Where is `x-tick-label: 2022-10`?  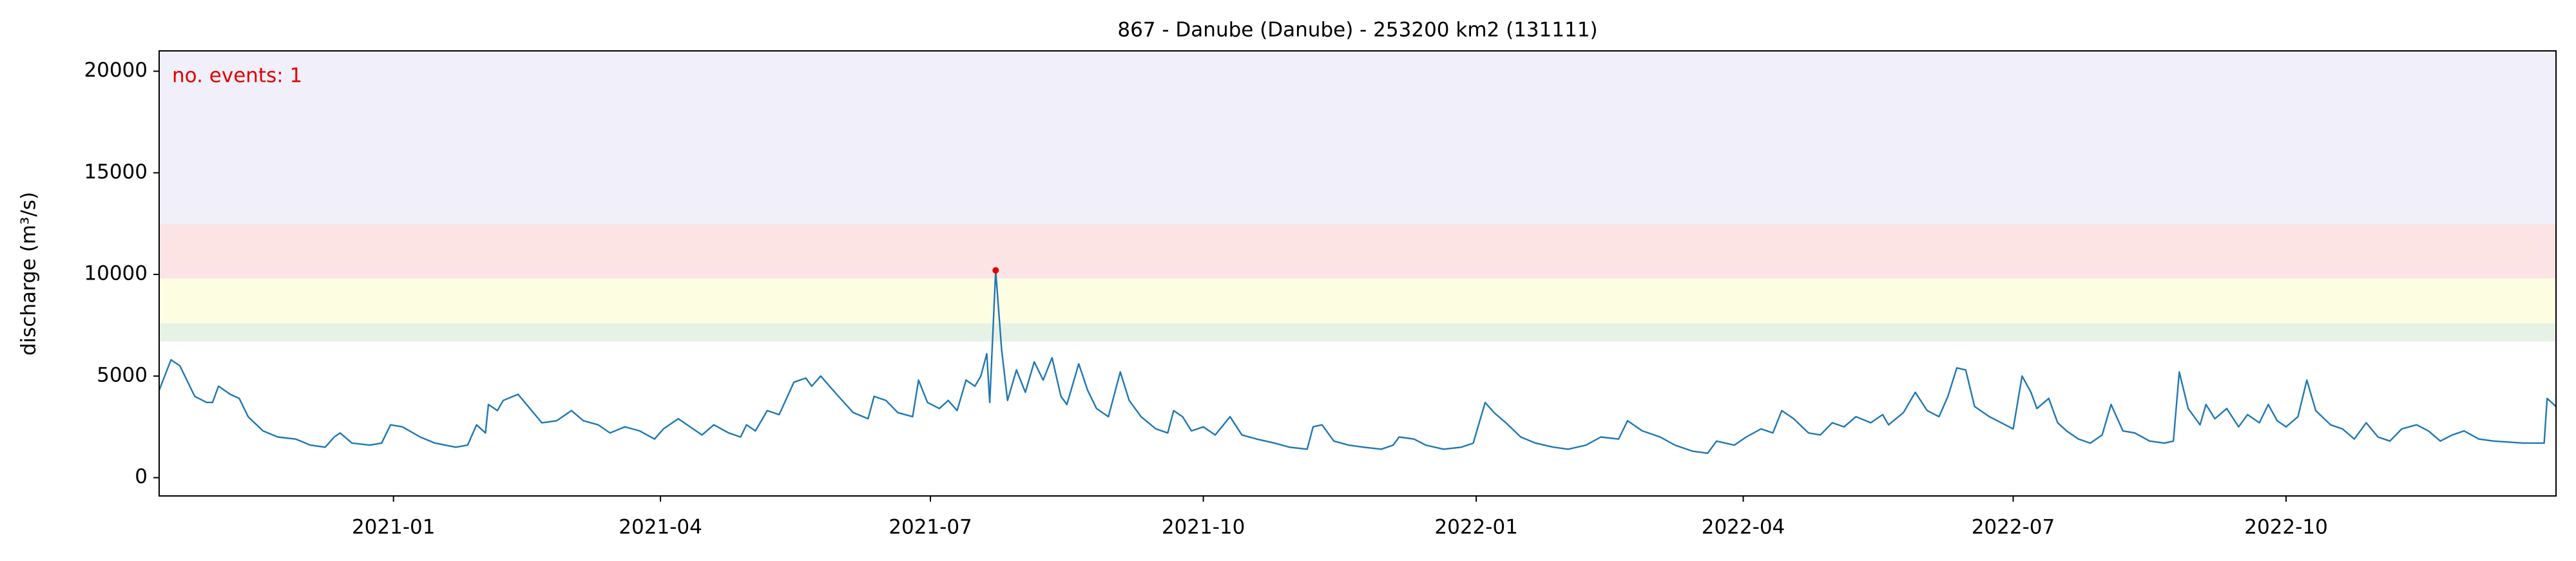
x-tick-label: 2022-10 is located at coordinates (2286, 527).